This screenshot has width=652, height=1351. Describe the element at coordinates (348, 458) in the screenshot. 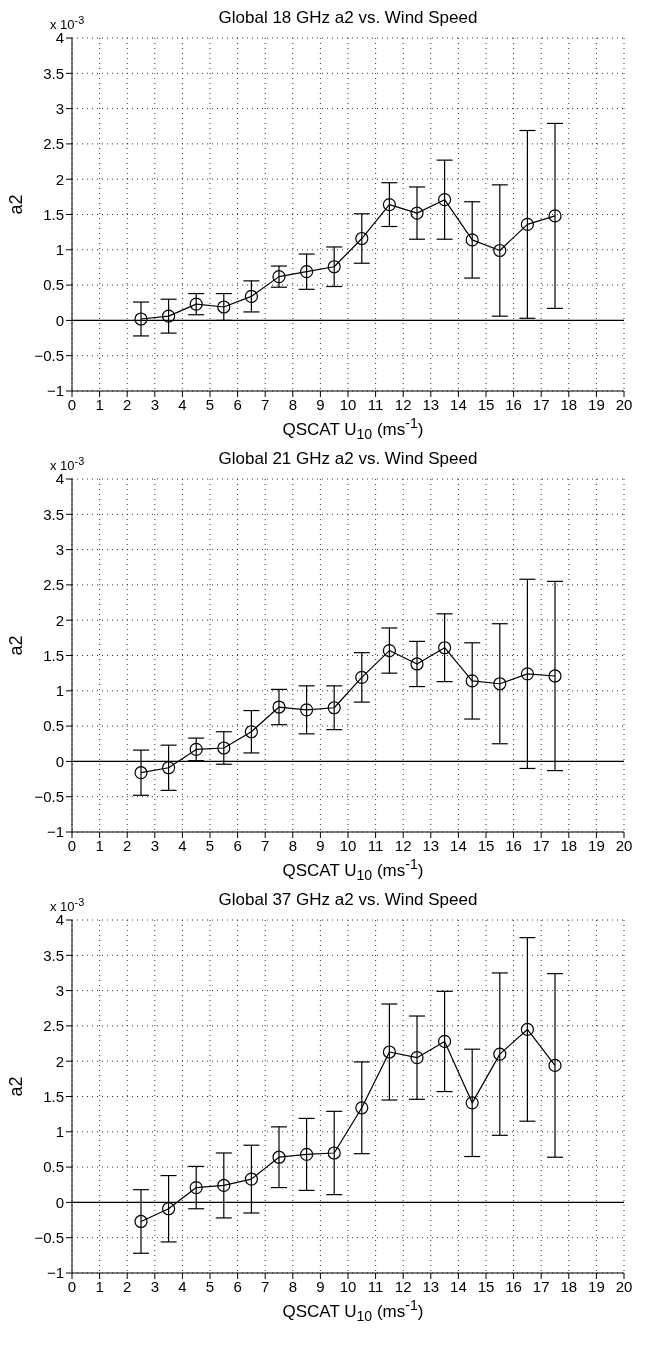

I see `chart-title: Global 21 GHz a2 vs. Wind Speed` at that location.